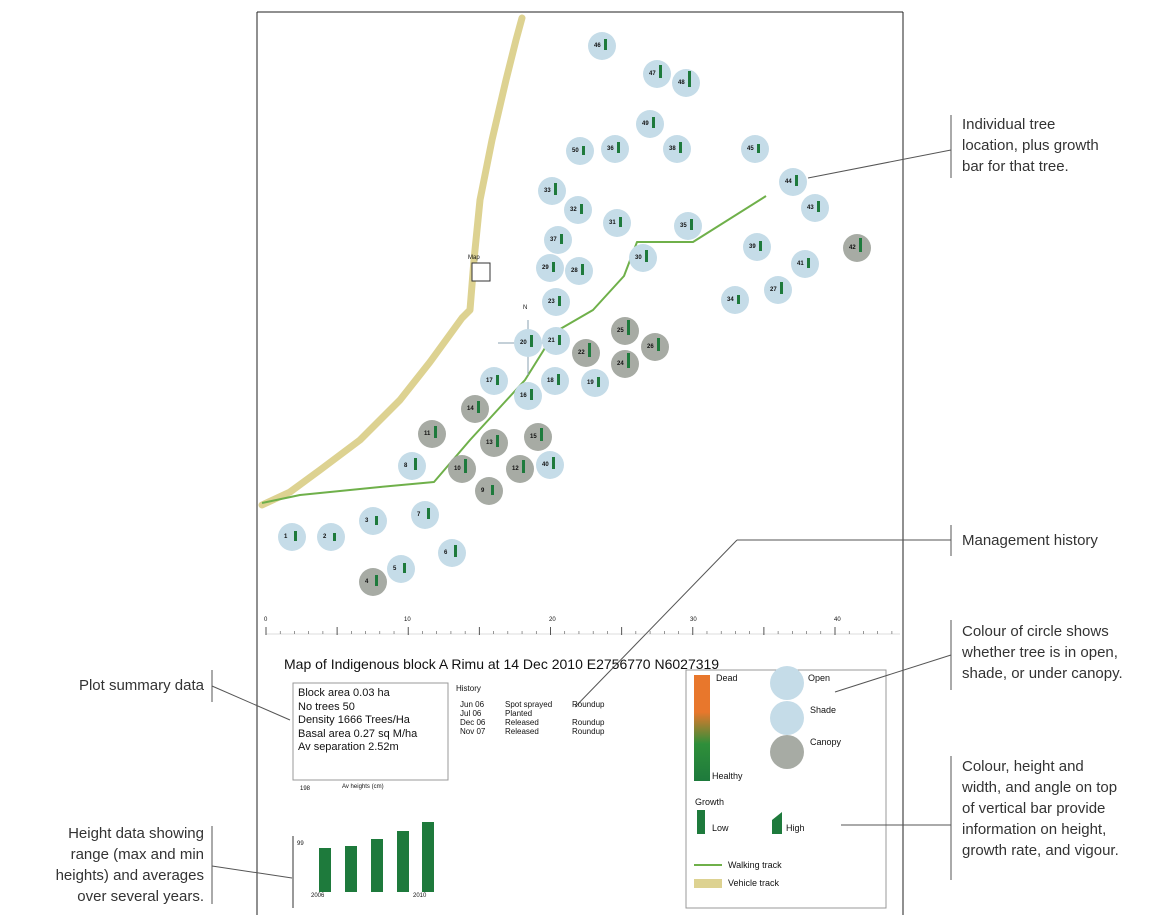  What do you see at coordinates (252, 872) in the screenshot?
I see `leader-height` at bounding box center [252, 872].